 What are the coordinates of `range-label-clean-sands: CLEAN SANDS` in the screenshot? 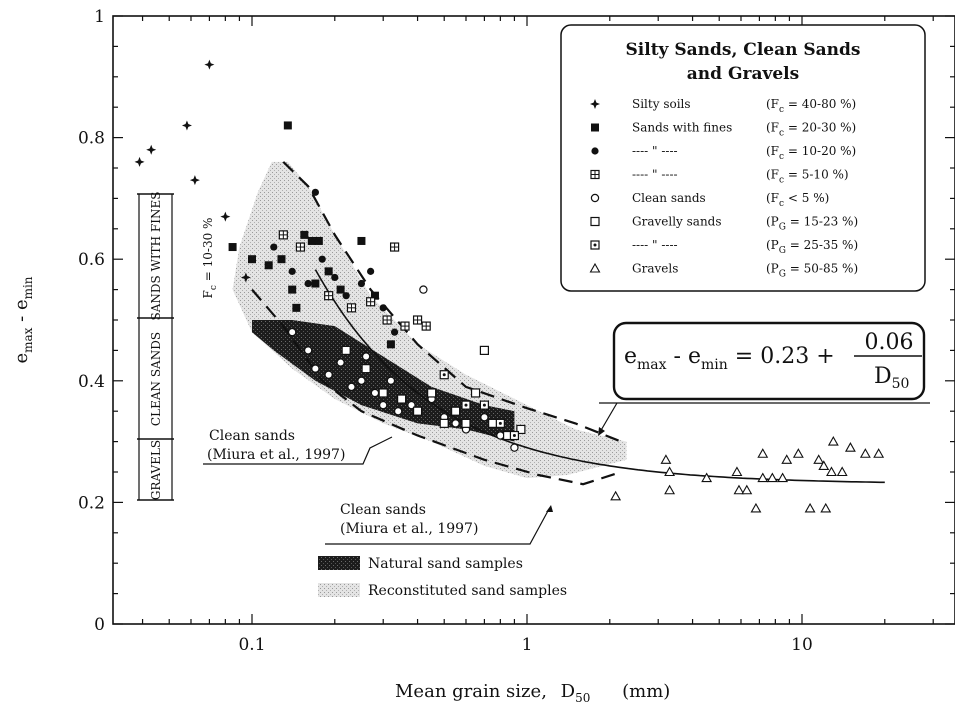 It's located at (156, 379).